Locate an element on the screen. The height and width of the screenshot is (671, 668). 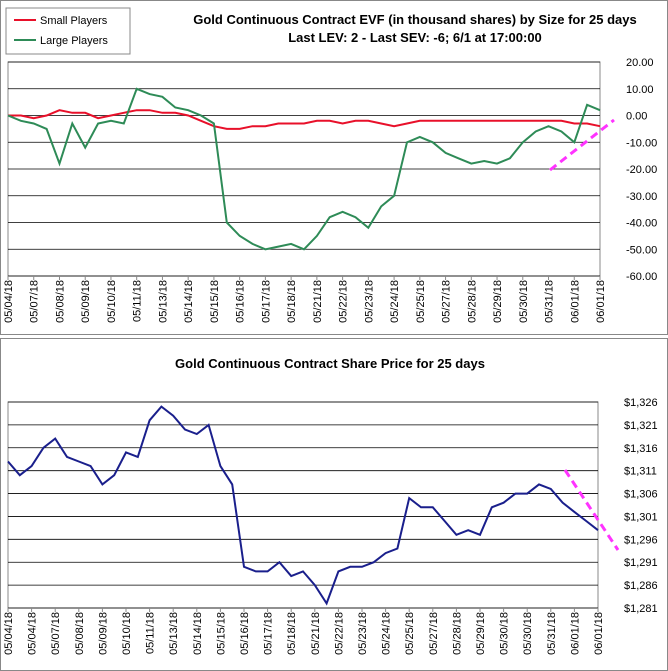
y-tick-label: $1,311 is located at coordinates (640, 472).